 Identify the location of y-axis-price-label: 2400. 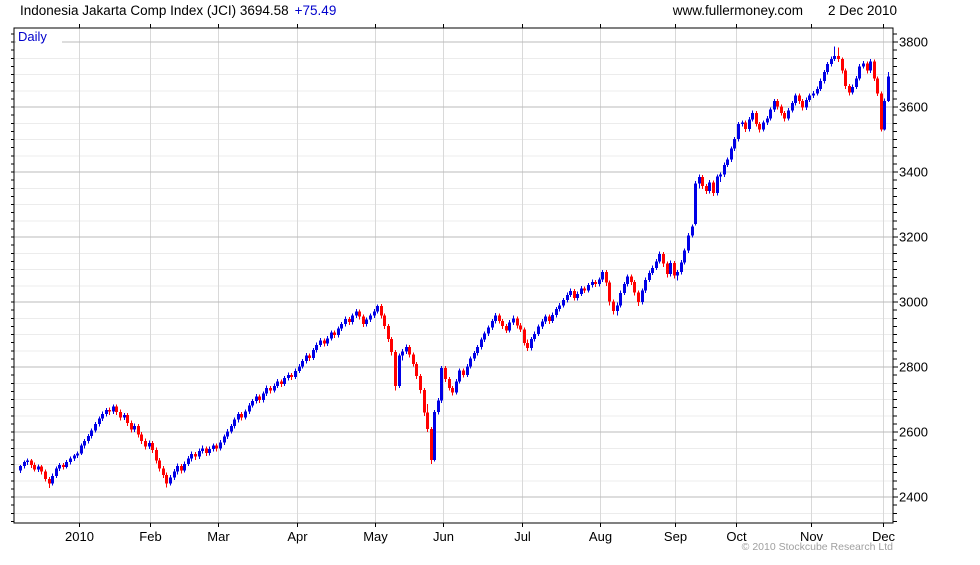
(913, 497).